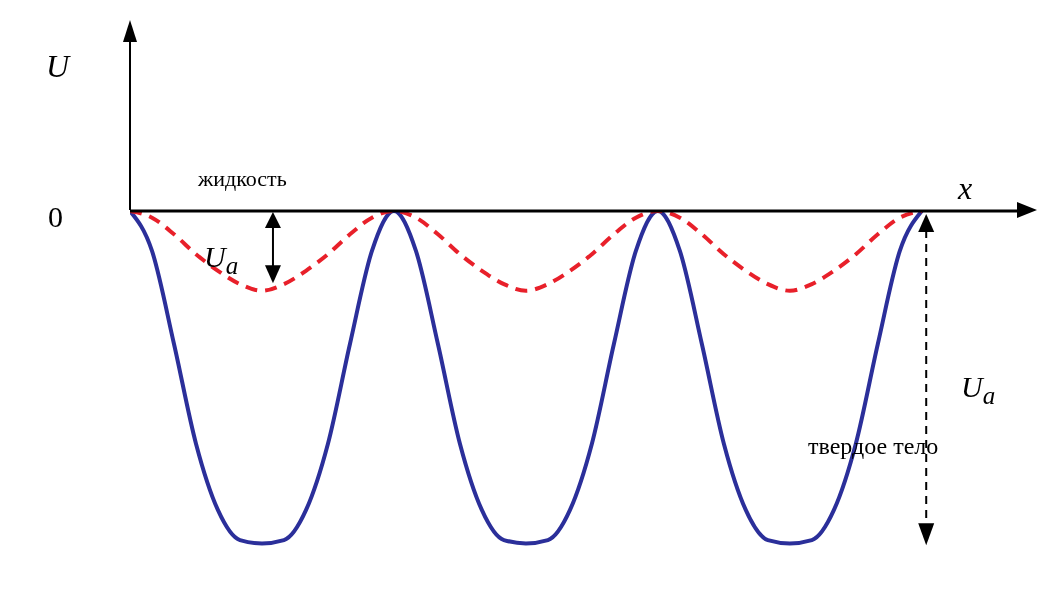 Image resolution: width=1045 pixels, height=590 pixels. Describe the element at coordinates (242, 179) in the screenshot. I see `text: жидкость` at that location.